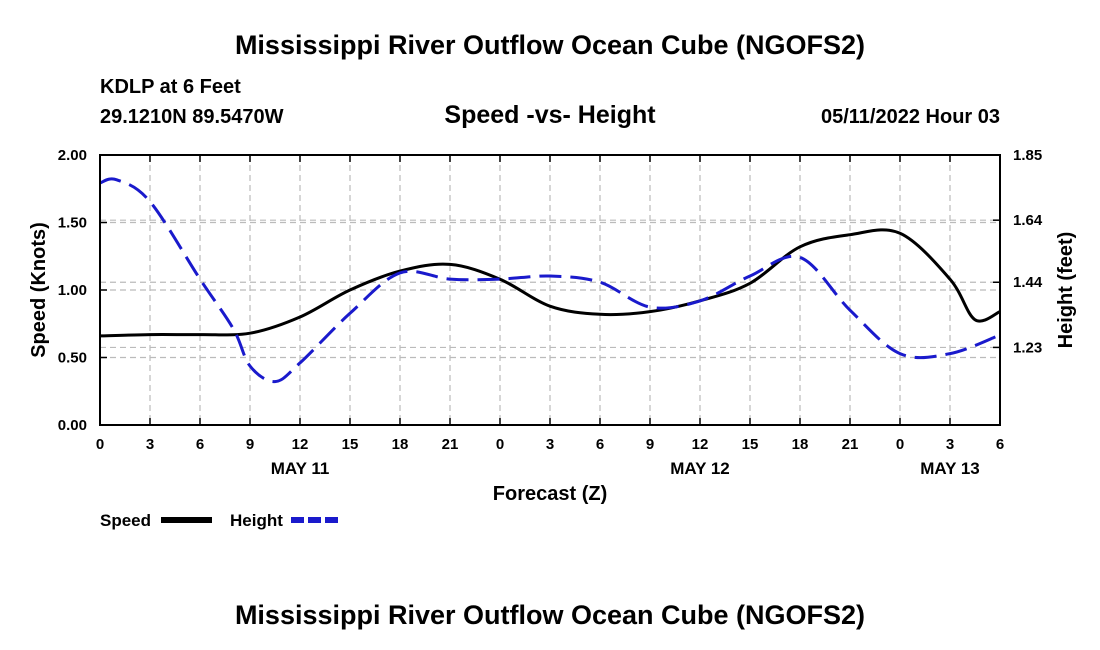 The image size is (1100, 650). What do you see at coordinates (1027, 347) in the screenshot?
I see `y2-tick-label: 1.23` at bounding box center [1027, 347].